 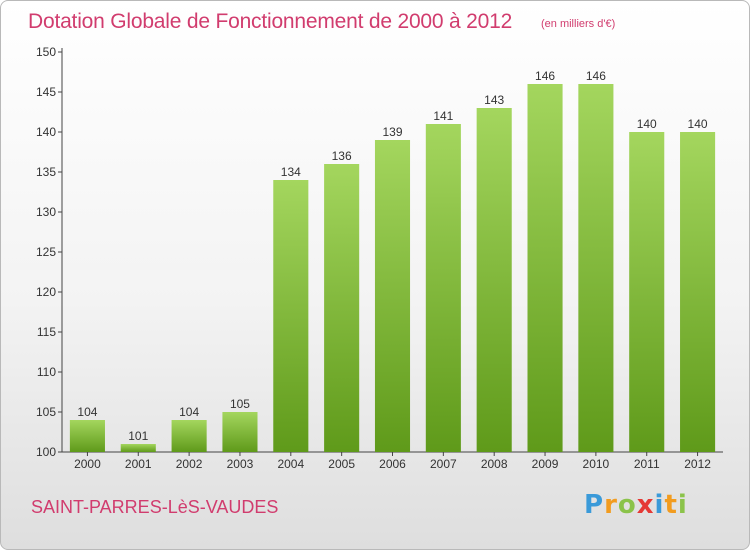 What do you see at coordinates (545, 76) in the screenshot?
I see `data-label-2009: 146` at bounding box center [545, 76].